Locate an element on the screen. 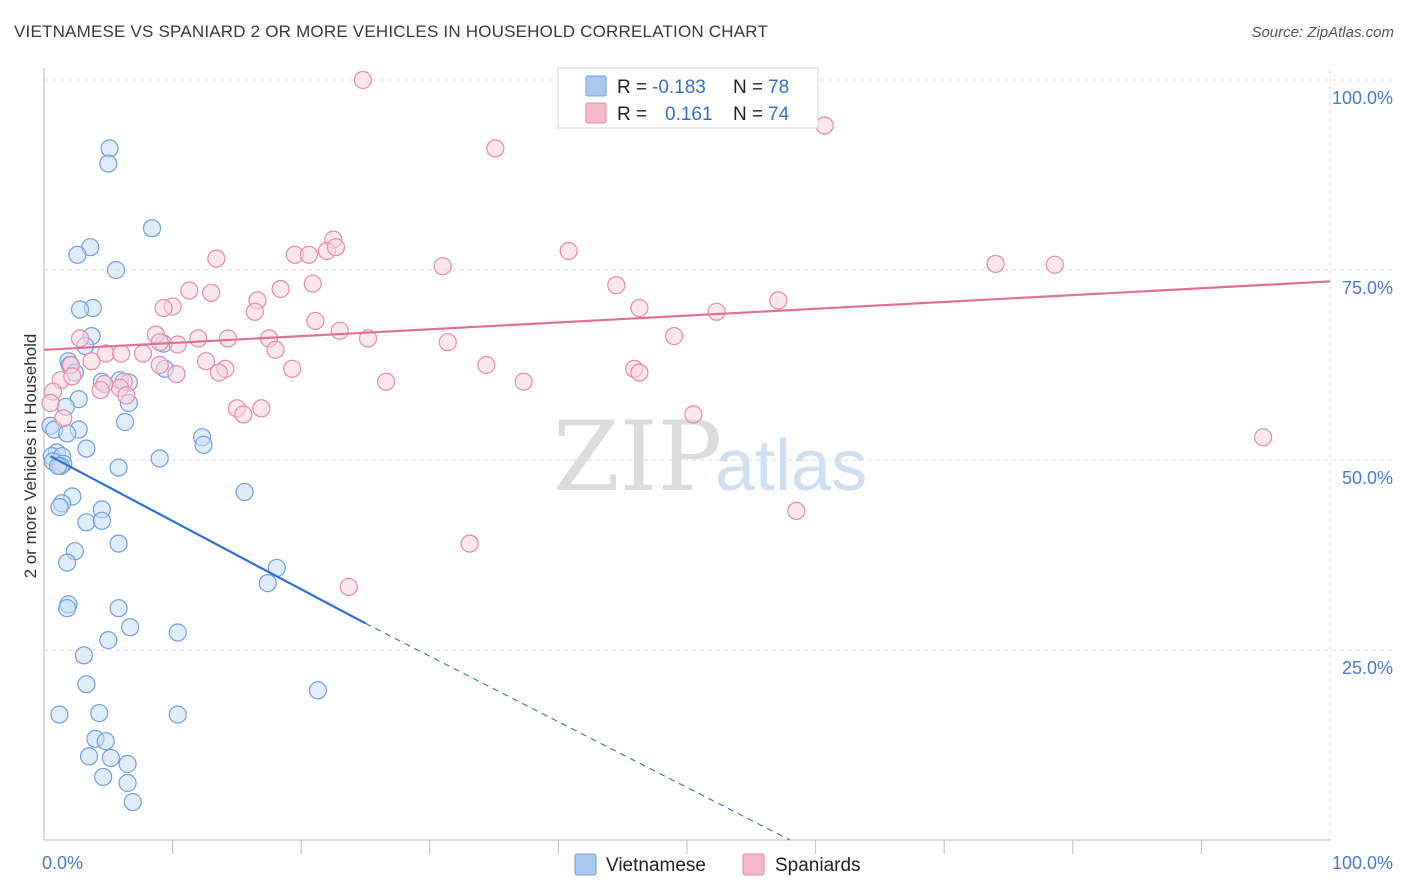 This screenshot has width=1406, height=892. series-legend-swatch-spaniards is located at coordinates (753, 864).